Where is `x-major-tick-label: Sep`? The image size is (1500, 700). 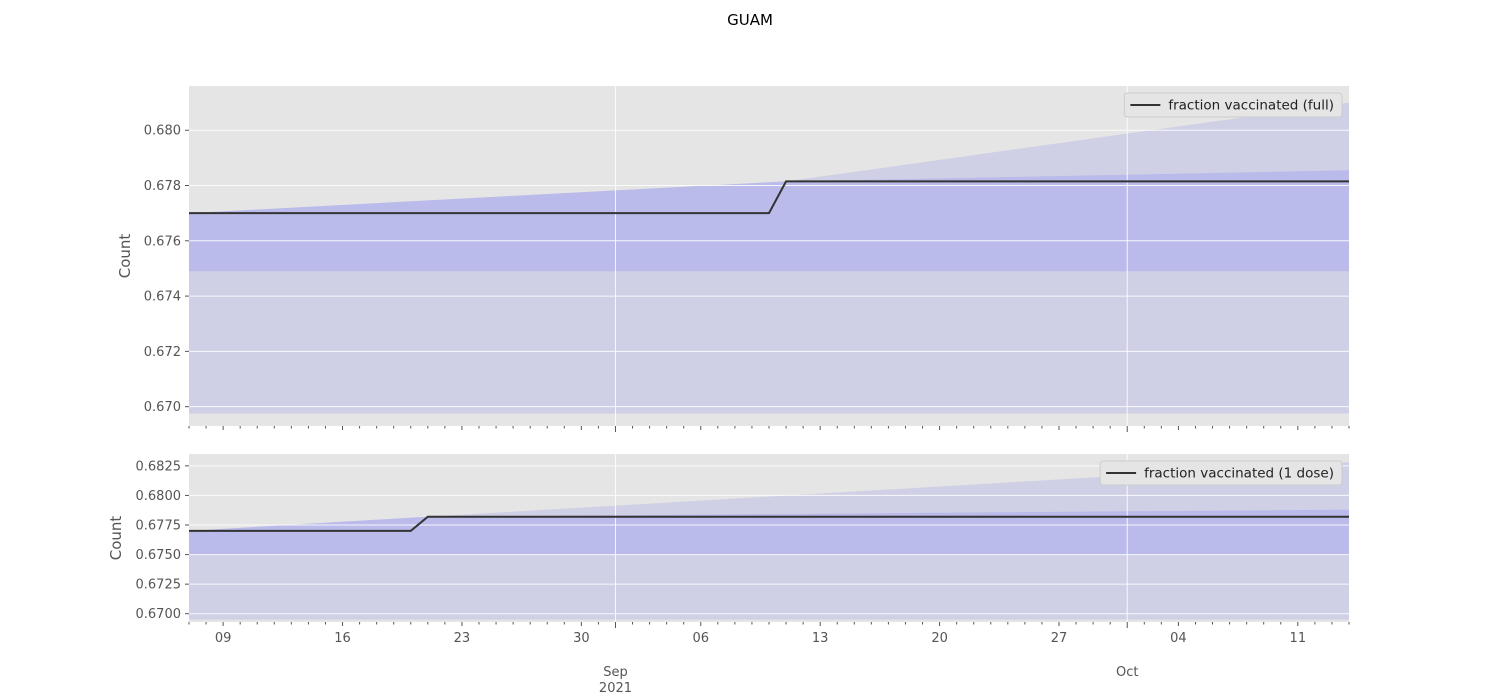
x-major-tick-label: Sep is located at coordinates (615, 672).